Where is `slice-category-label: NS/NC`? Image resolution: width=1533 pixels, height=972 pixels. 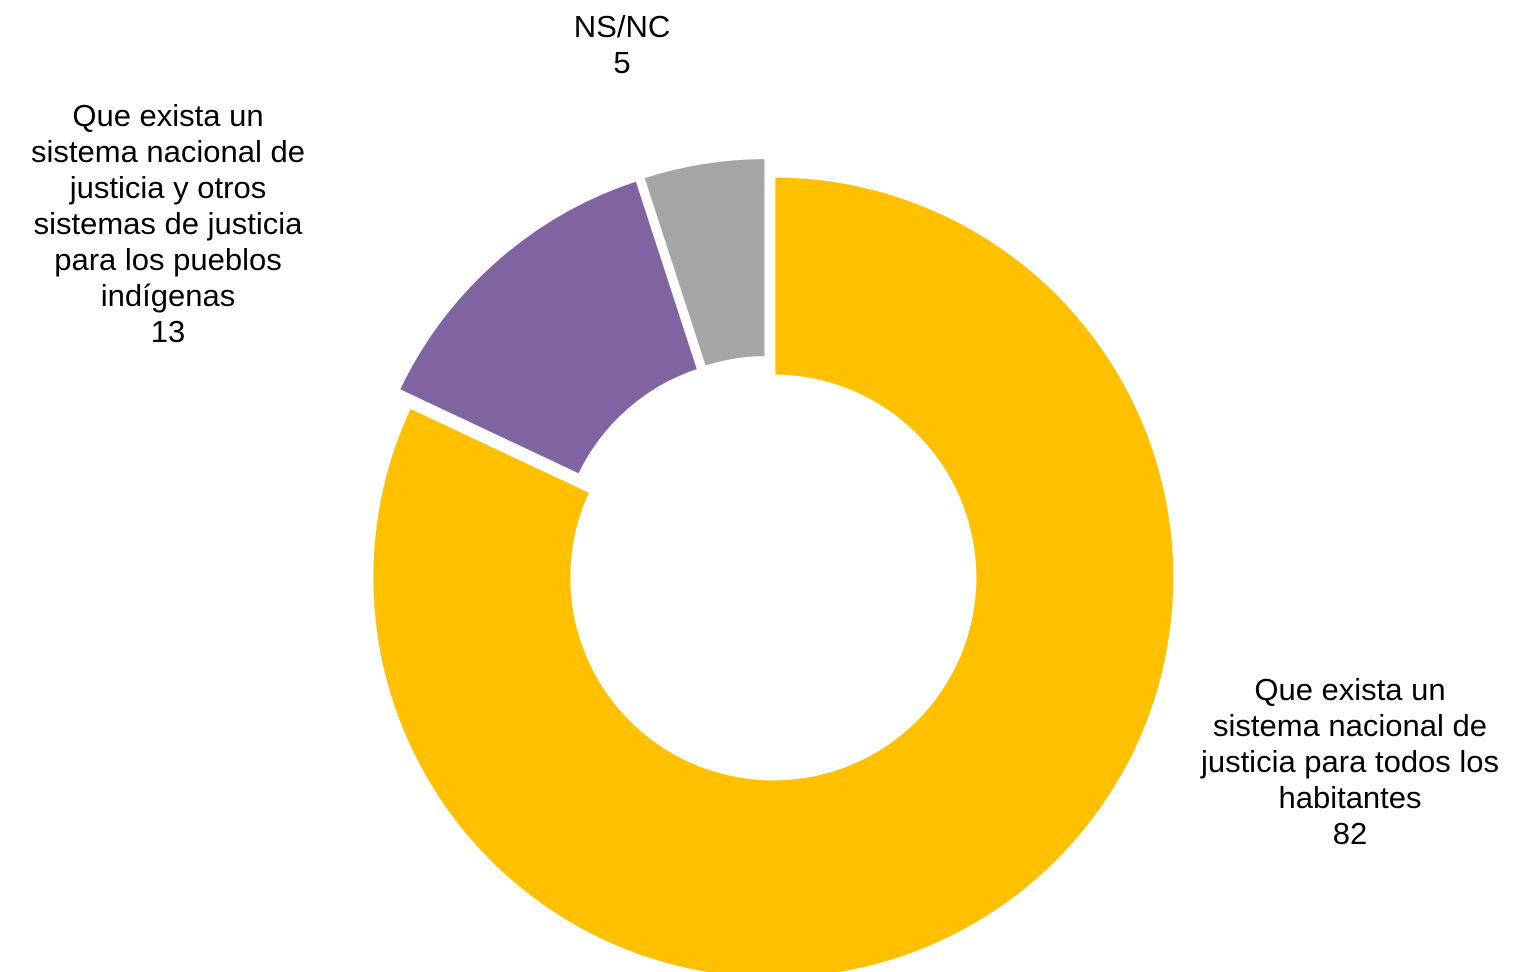 slice-category-label: NS/NC is located at coordinates (622, 26).